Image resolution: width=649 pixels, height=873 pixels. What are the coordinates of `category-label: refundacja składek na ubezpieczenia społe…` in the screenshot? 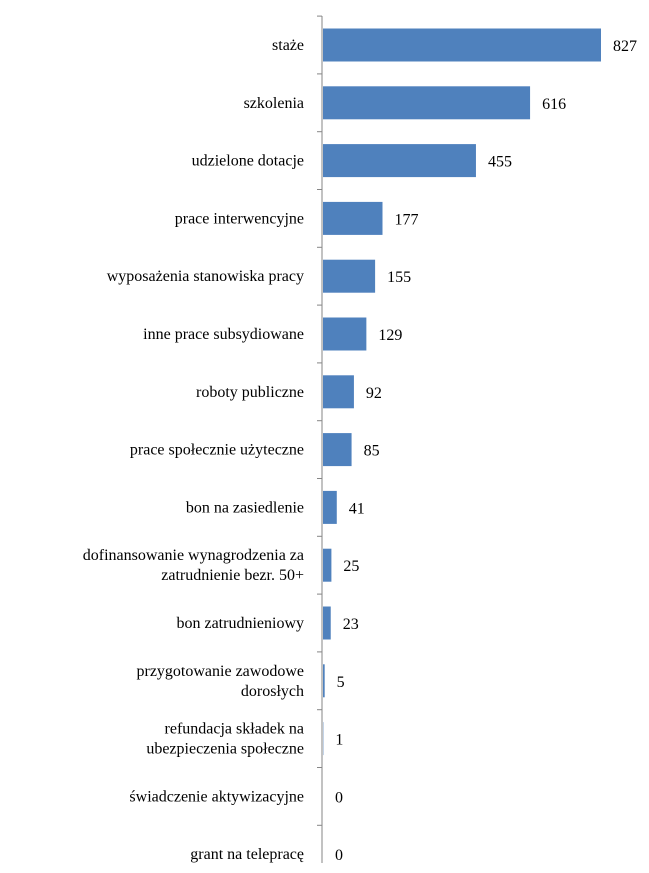 It's located at (225, 739).